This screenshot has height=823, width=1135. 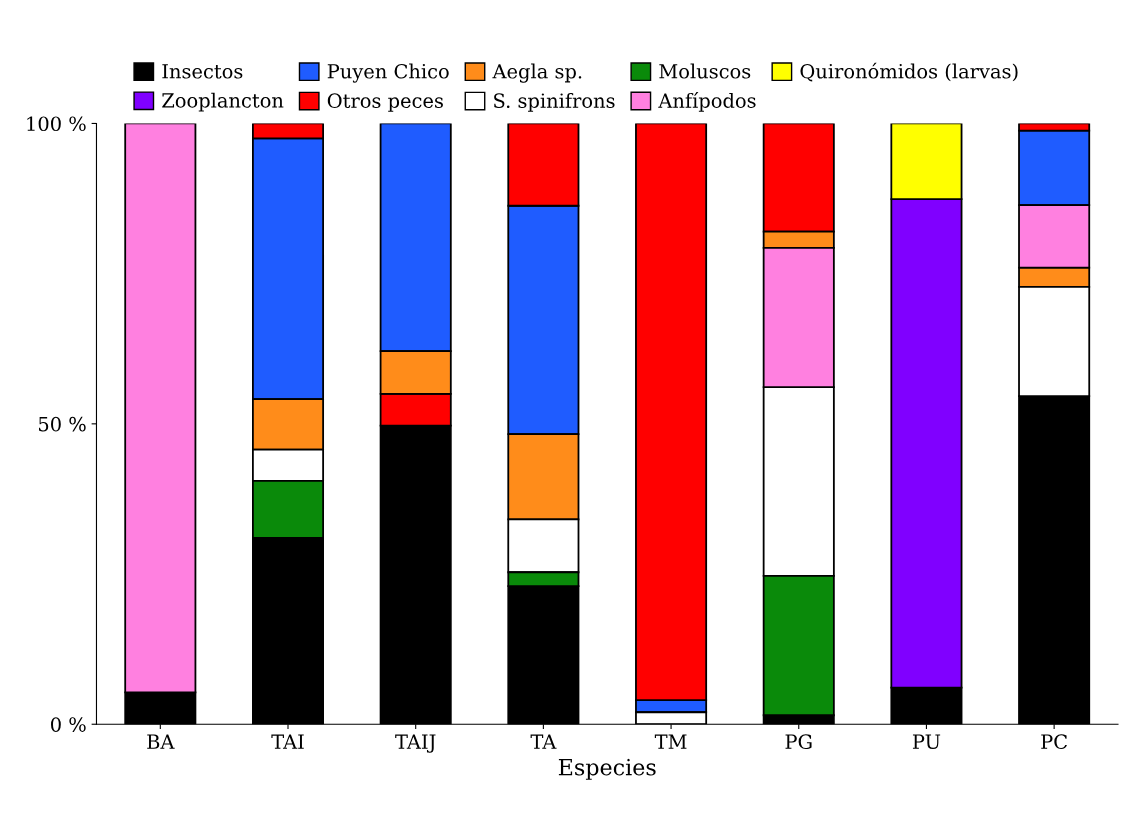 What do you see at coordinates (909, 72) in the screenshot?
I see `legend-label: Quironómidos (larvas)` at bounding box center [909, 72].